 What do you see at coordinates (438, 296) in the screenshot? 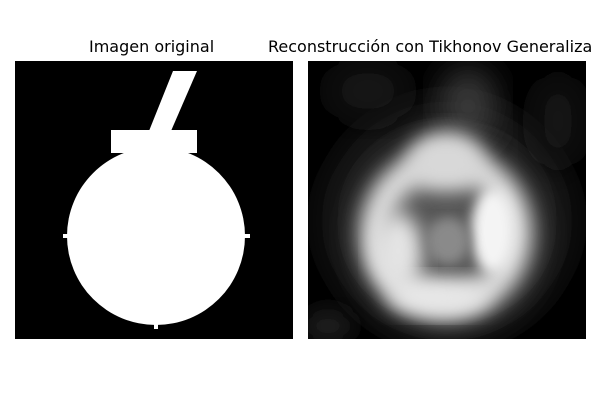
I see `bottom-bright` at bounding box center [438, 296].